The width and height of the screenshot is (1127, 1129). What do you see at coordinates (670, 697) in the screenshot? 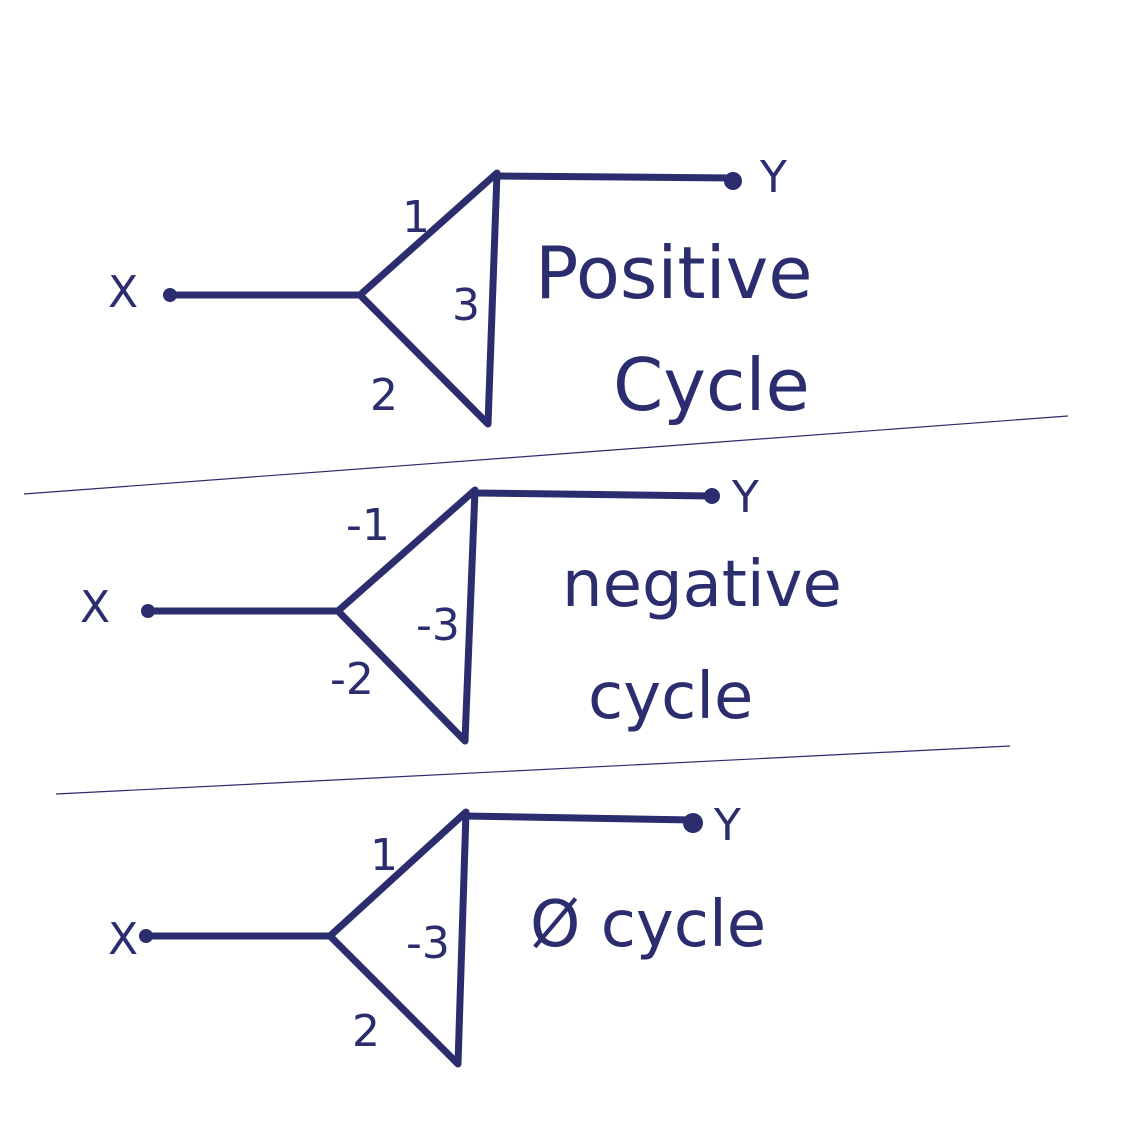
I see `caption-line-2: cycle` at bounding box center [670, 697].